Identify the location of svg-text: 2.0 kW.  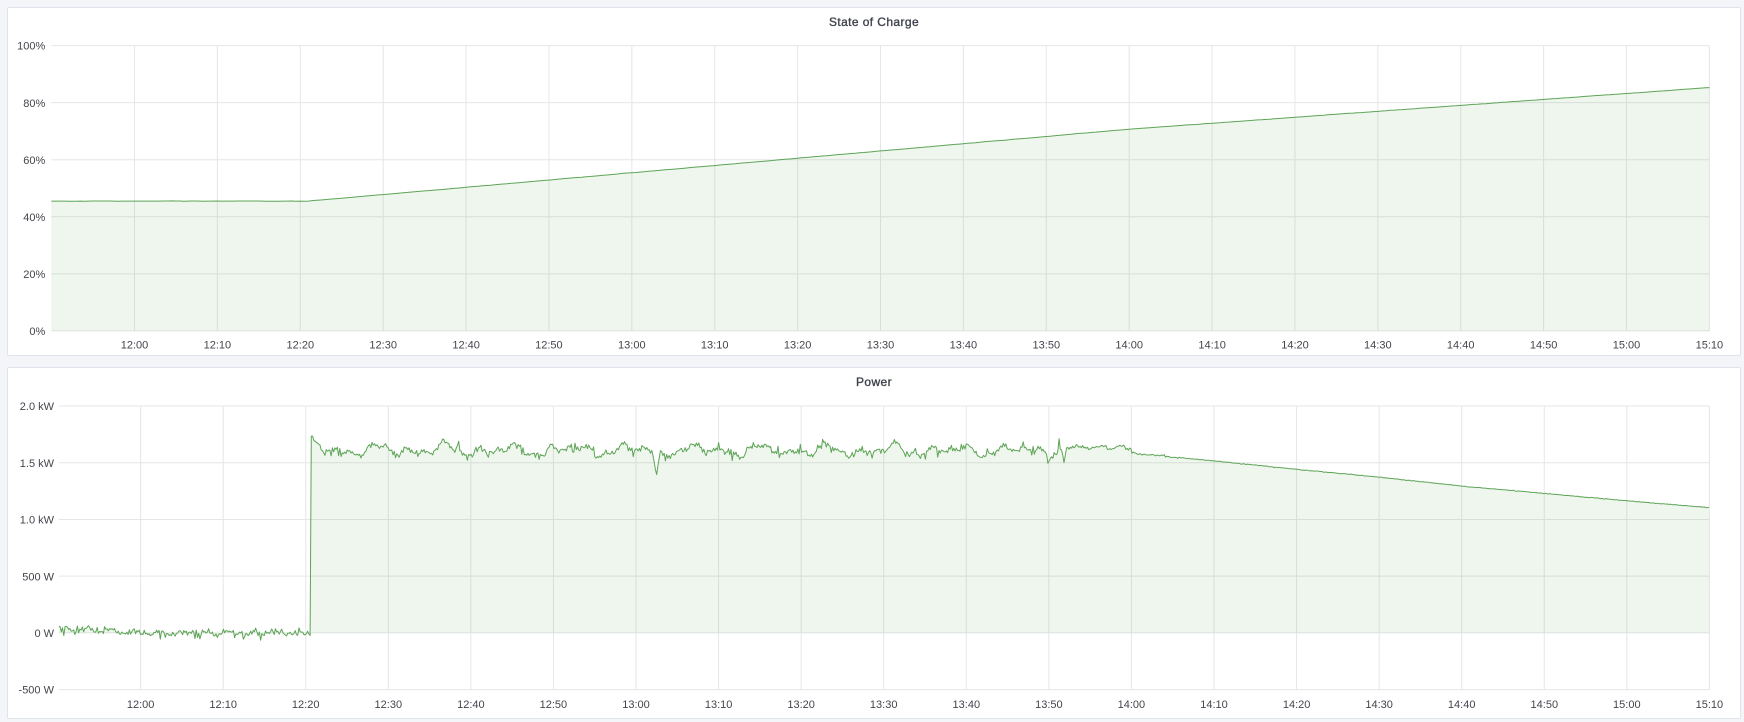
(37, 407).